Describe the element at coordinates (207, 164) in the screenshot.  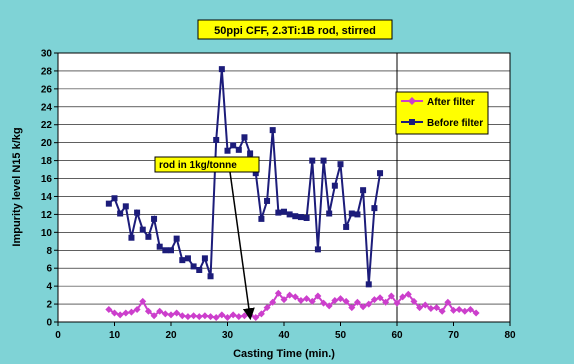
I see `annotation-box` at that location.